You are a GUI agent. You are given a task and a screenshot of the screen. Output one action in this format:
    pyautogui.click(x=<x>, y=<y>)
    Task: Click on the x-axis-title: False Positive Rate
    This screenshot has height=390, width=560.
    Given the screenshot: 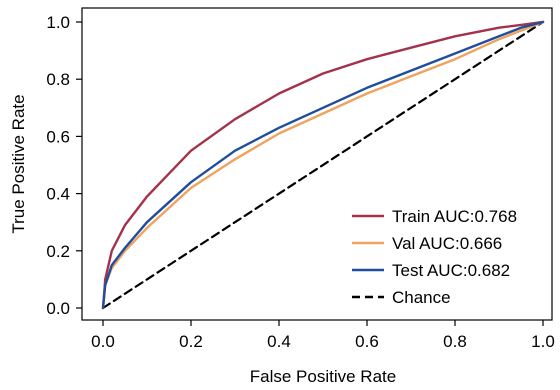 What is the action you would take?
    pyautogui.click(x=323, y=376)
    